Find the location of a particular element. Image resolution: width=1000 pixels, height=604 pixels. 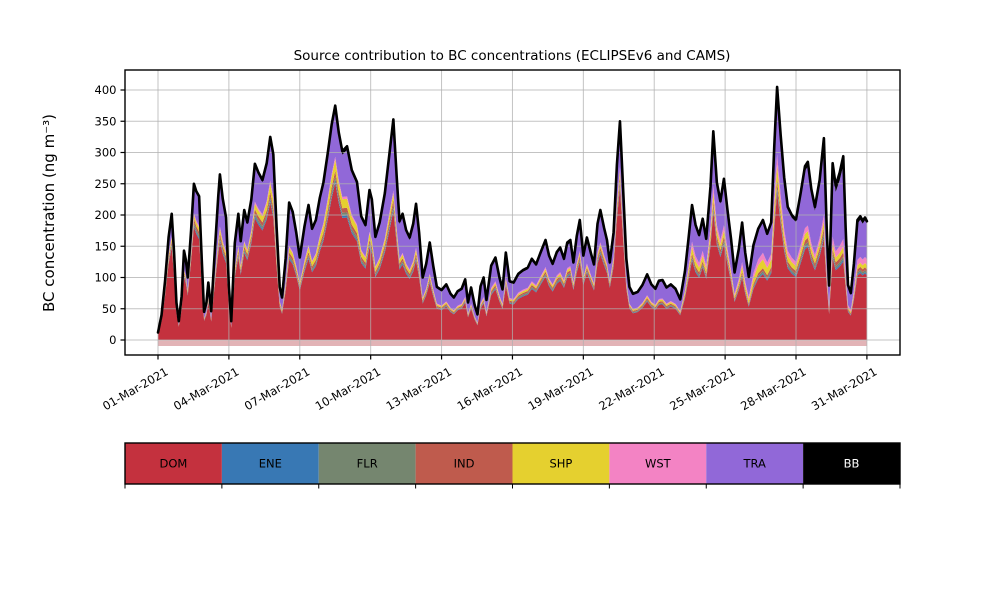

legend-label-wst: WST is located at coordinates (658, 464).